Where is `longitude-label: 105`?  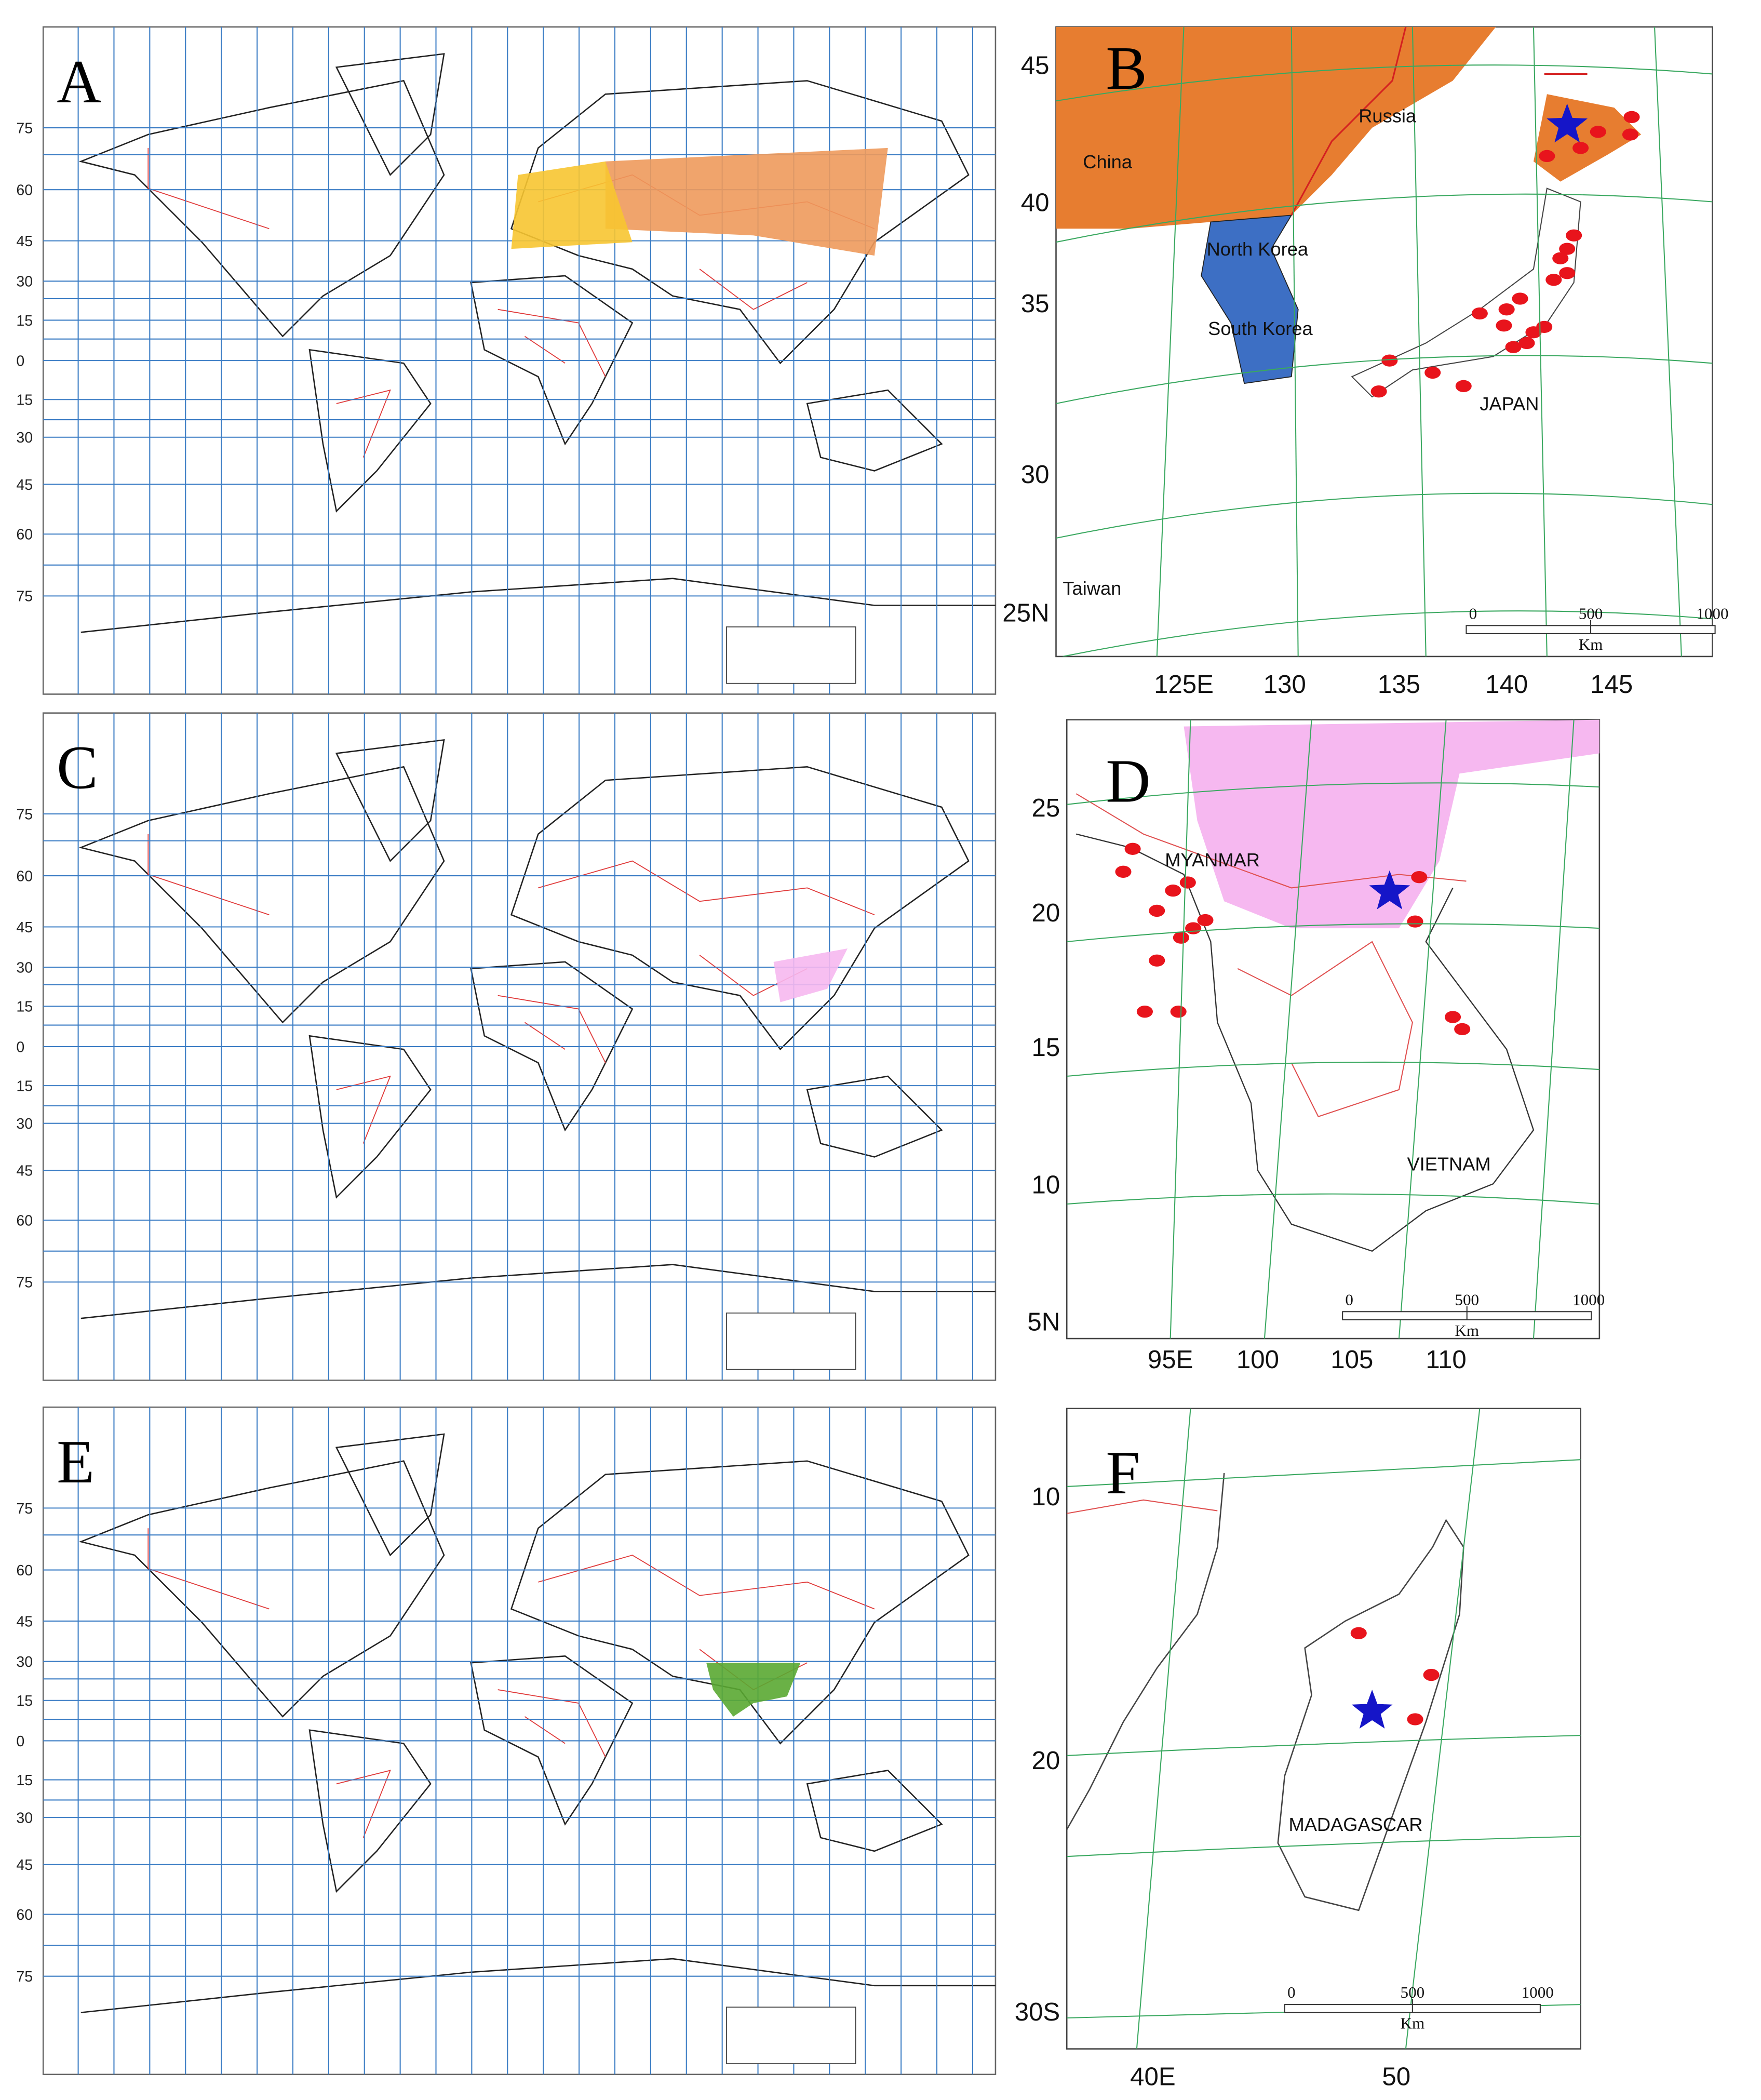
longitude-label: 105 is located at coordinates (1351, 1359).